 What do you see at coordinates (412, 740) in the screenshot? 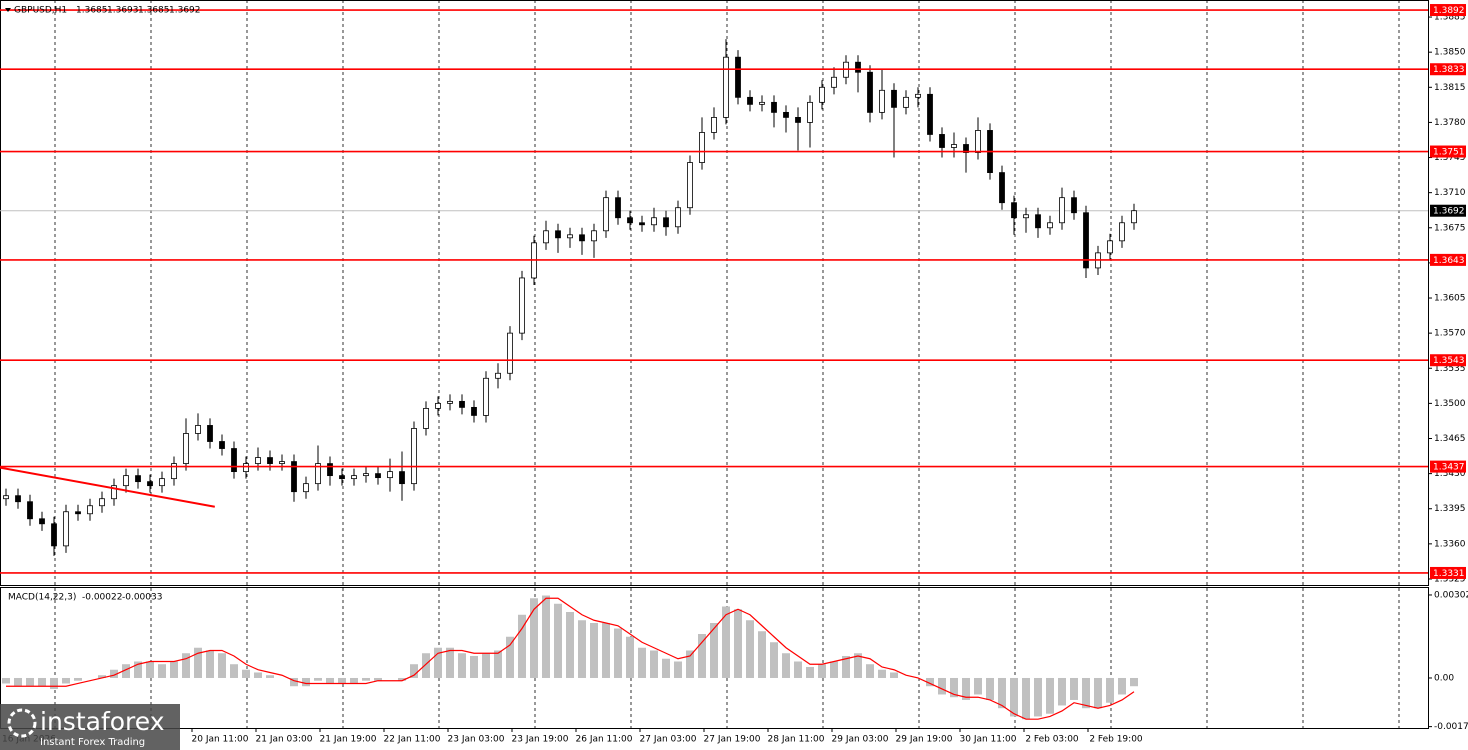
I see `x-tick-label: 22 Jan 11:00` at bounding box center [412, 740].